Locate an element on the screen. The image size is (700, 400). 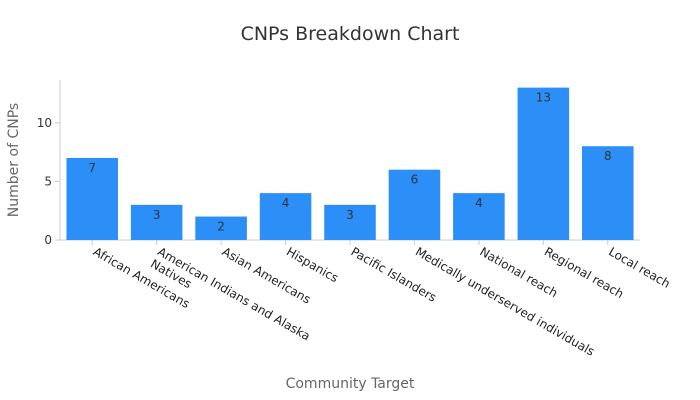
chart-title: CNPs Breakdown Chart is located at coordinates (350, 34).